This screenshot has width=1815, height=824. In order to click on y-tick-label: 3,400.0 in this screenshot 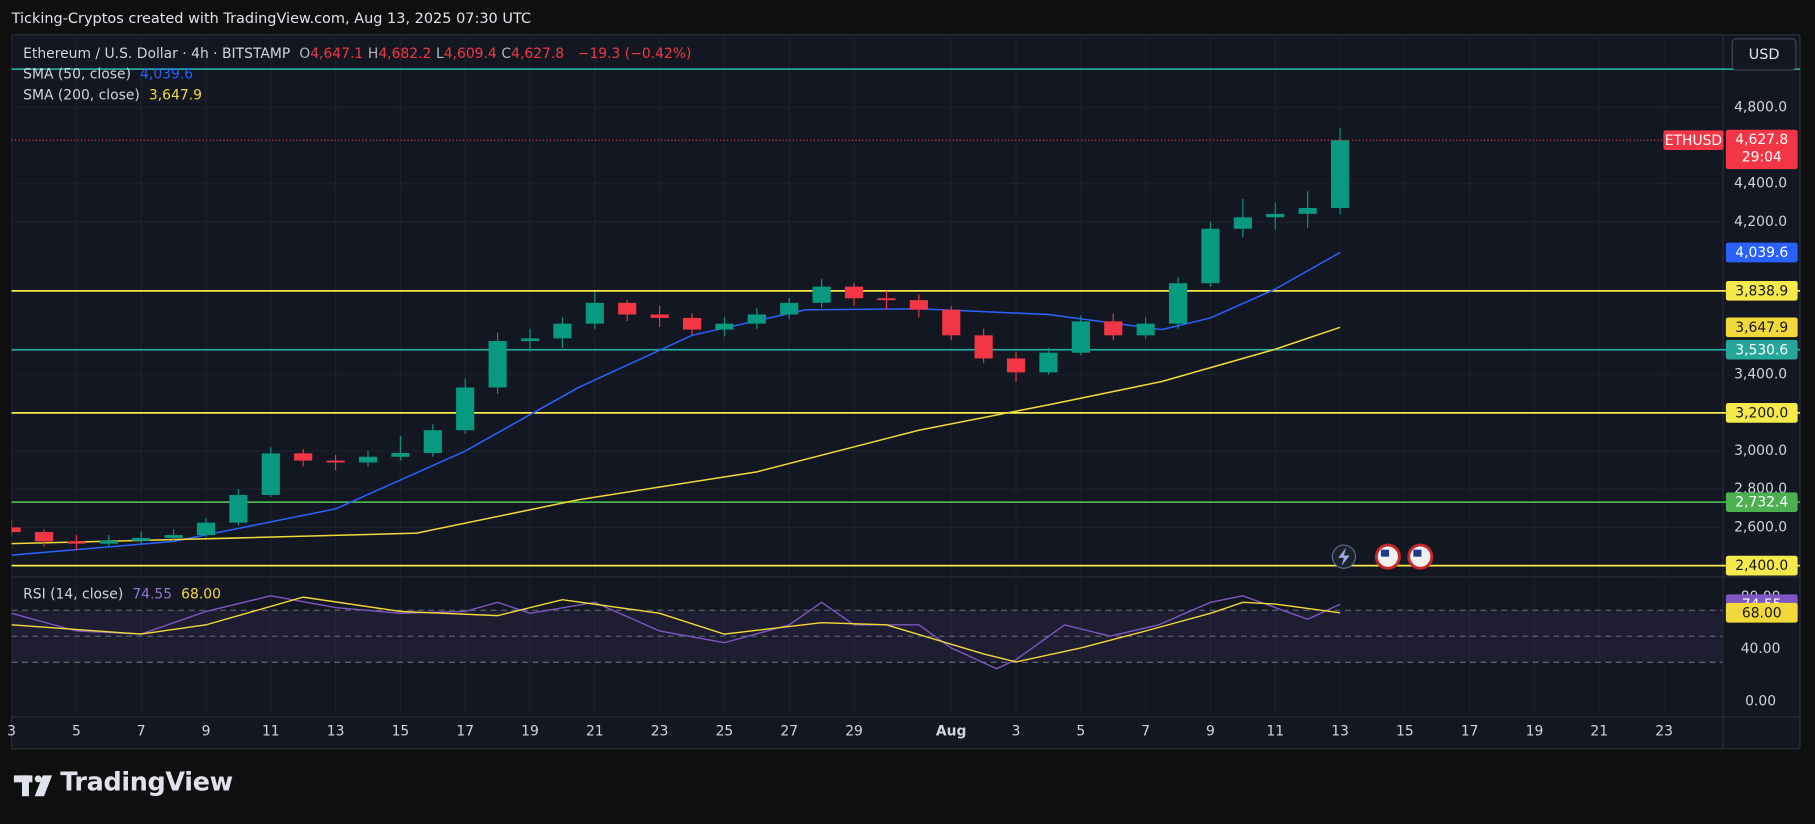, I will do `click(1760, 375)`.